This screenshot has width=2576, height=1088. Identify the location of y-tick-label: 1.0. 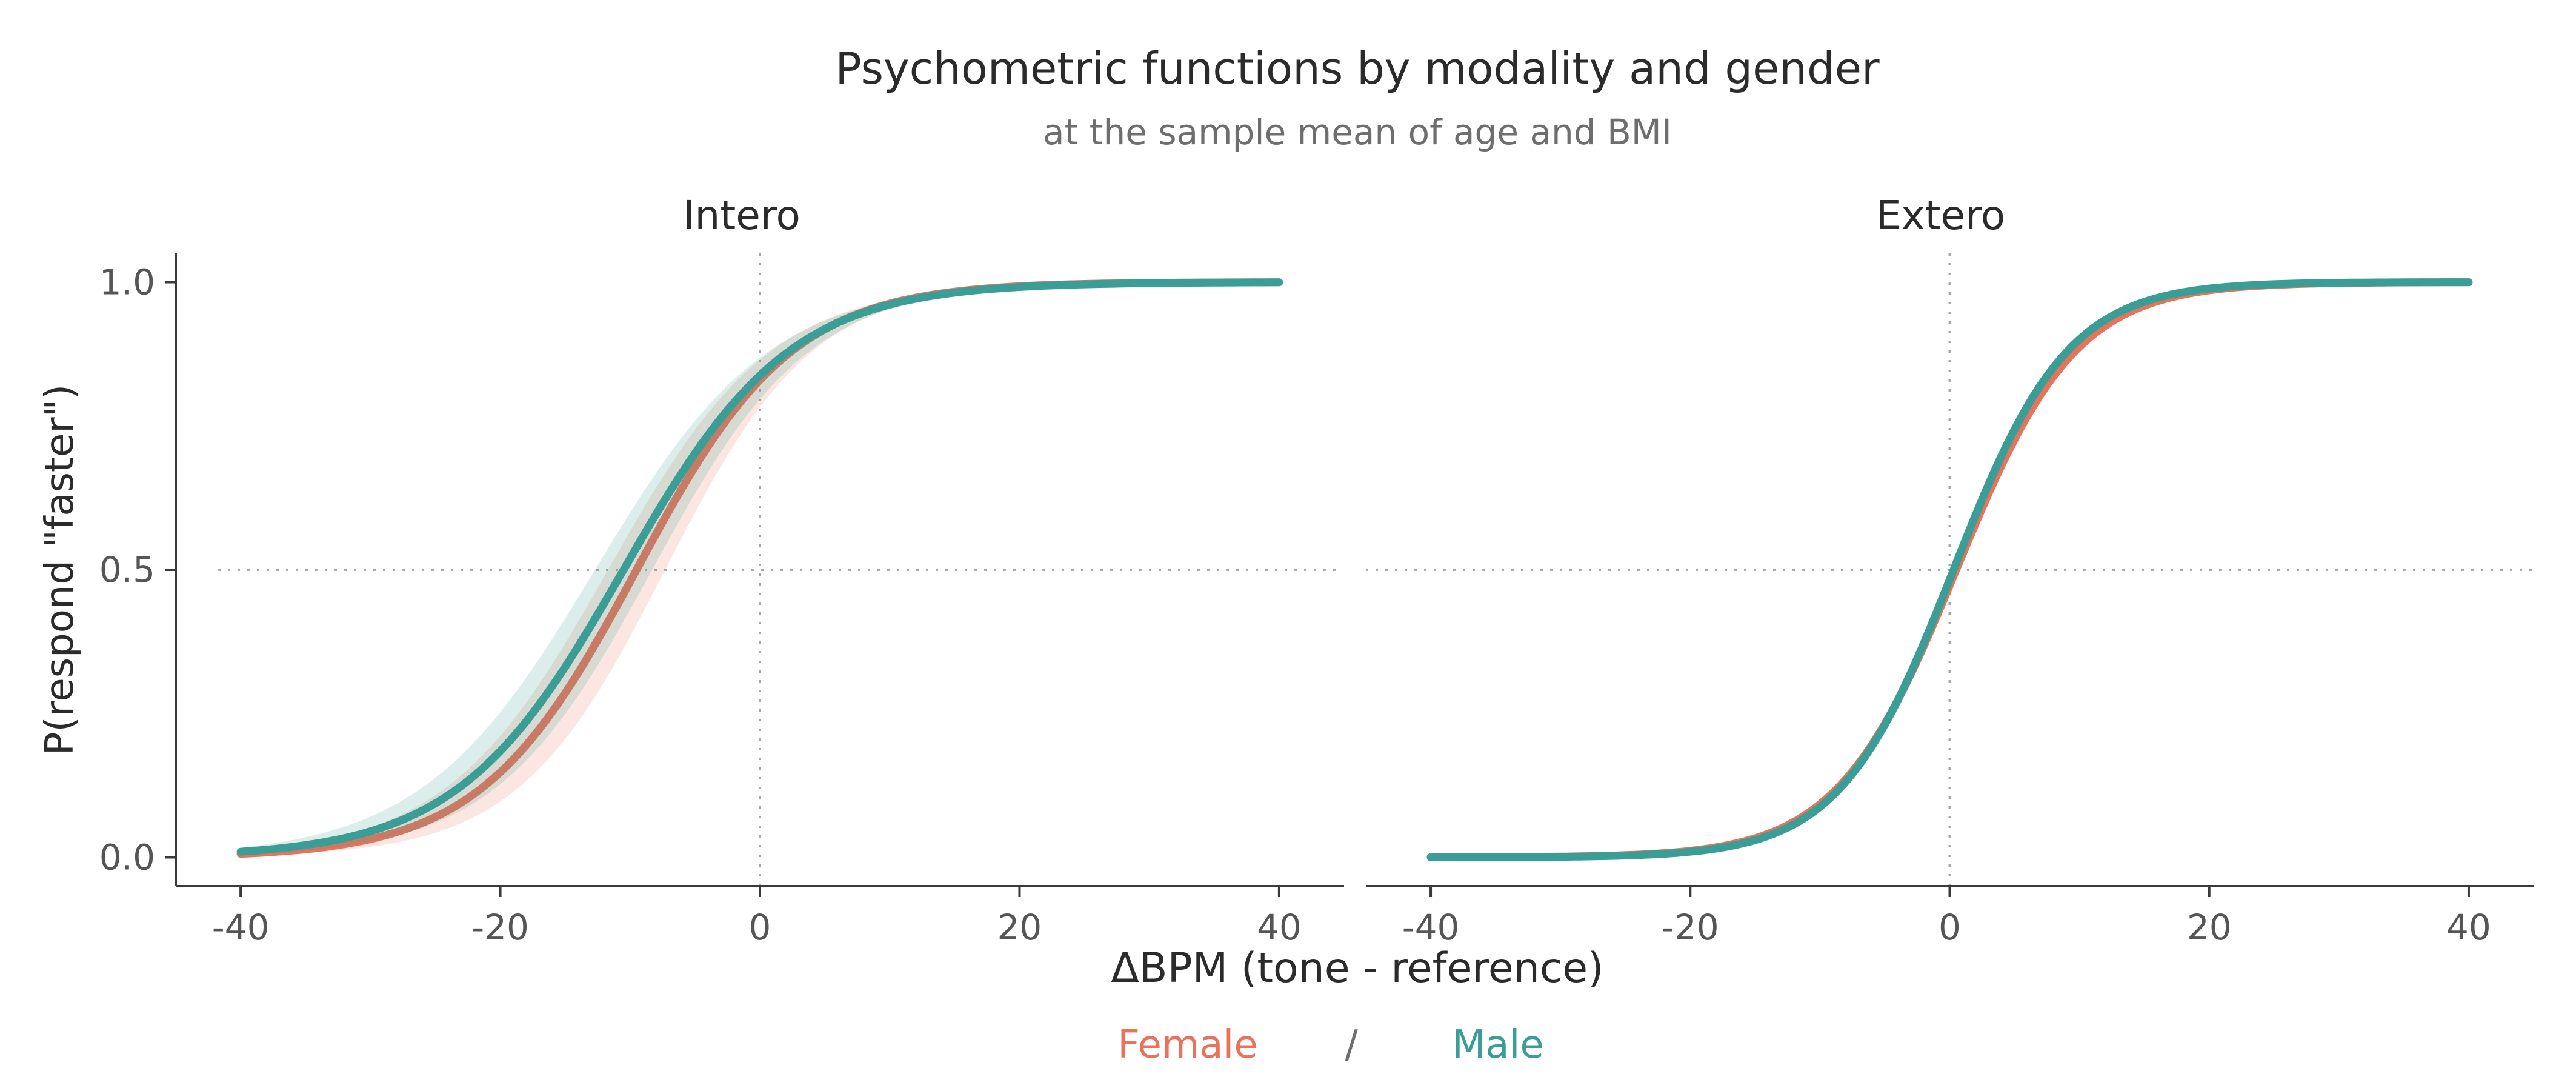
(127, 281).